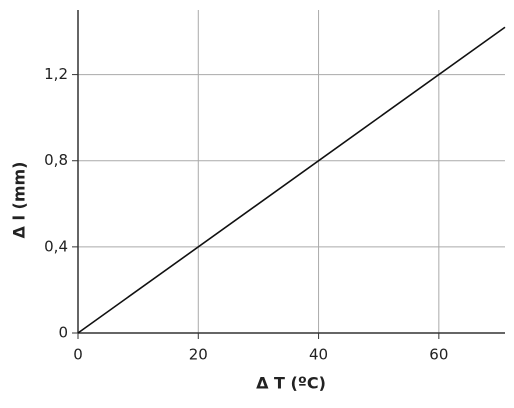 The image size is (514, 408). I want to click on y-tick-label: 1,2, so click(56, 74).